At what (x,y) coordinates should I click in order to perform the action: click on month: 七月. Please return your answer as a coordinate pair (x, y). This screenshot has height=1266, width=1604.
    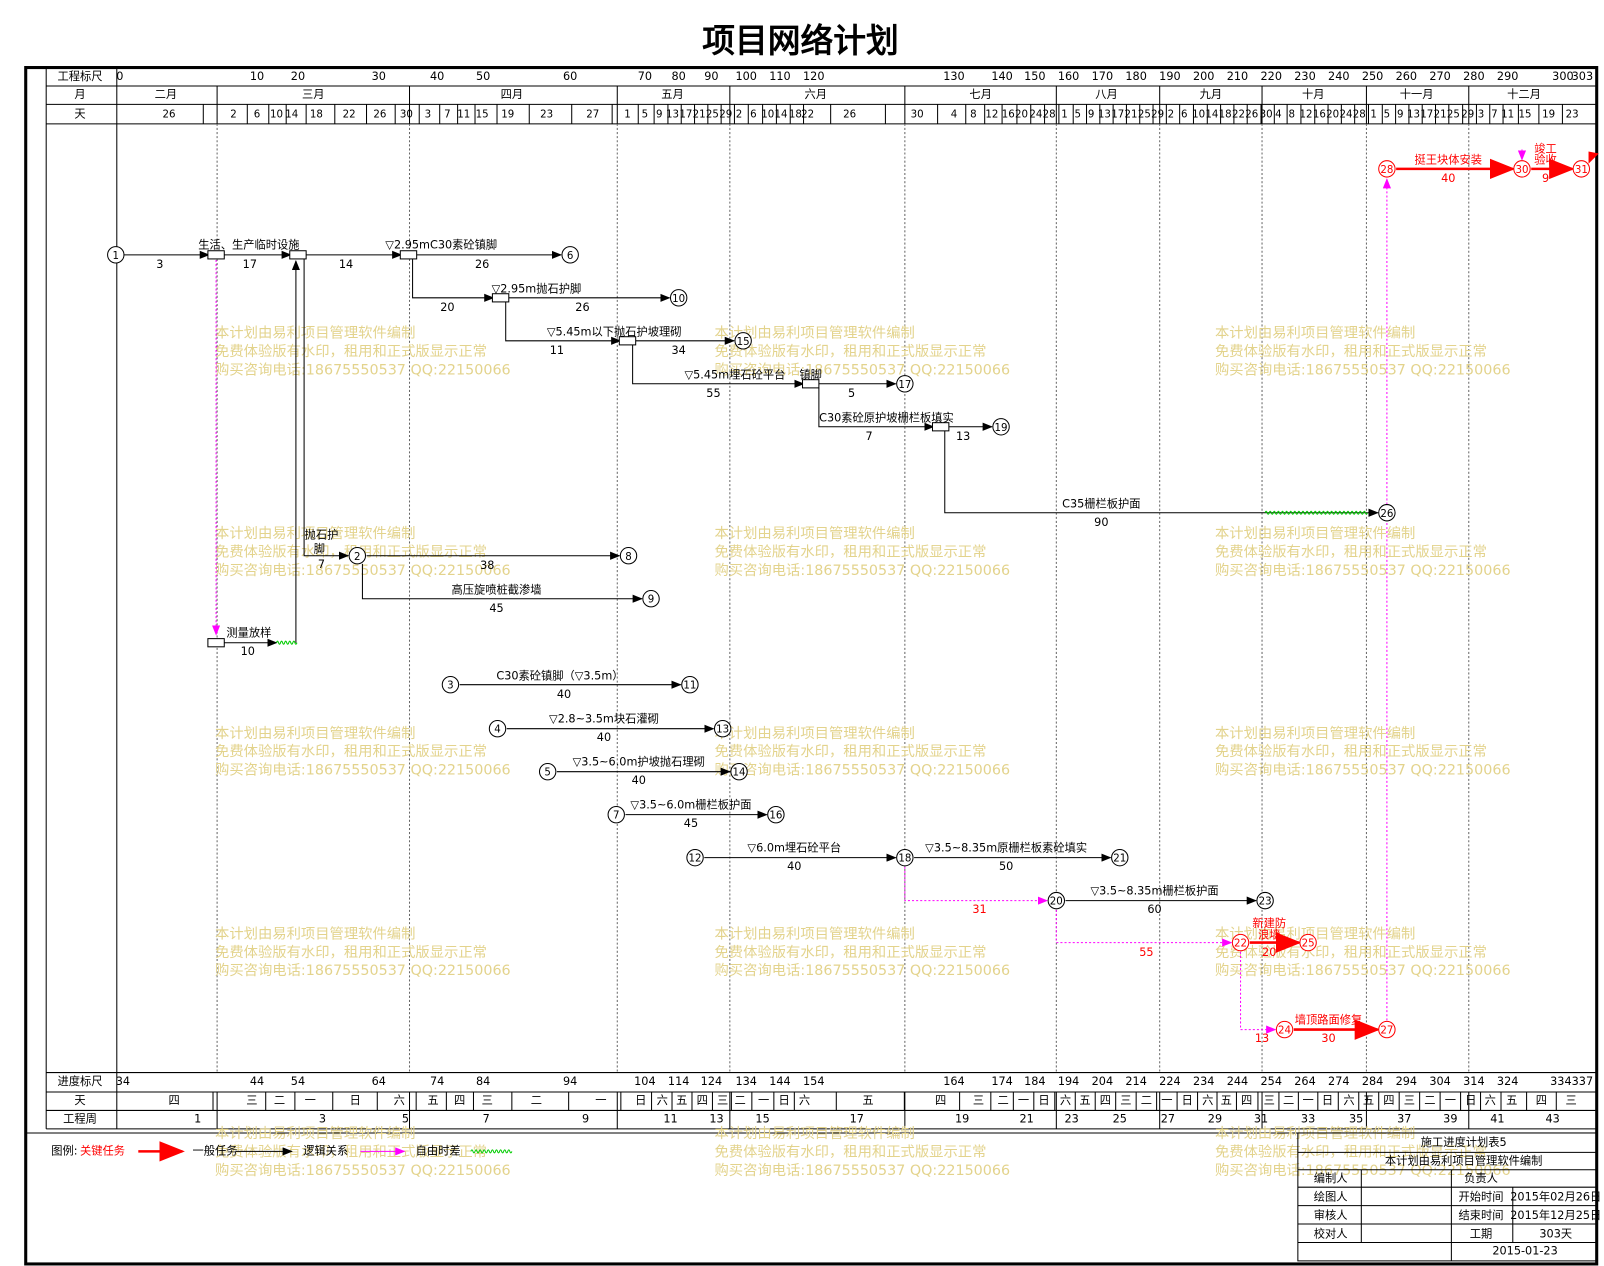
    Looking at the image, I should click on (980, 94).